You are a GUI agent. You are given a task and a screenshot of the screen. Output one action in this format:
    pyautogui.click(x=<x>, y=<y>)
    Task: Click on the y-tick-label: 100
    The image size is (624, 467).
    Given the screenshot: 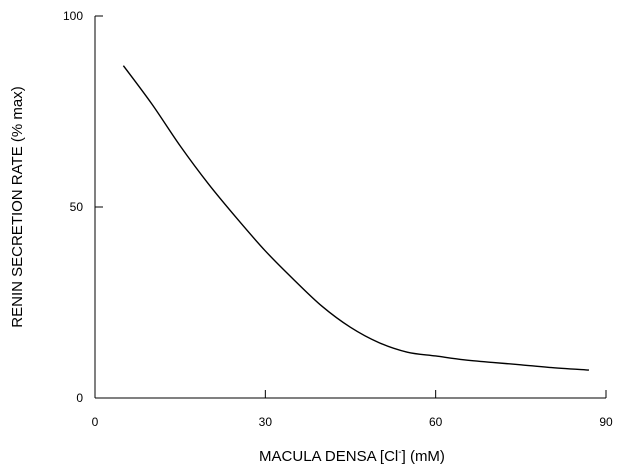 What is the action you would take?
    pyautogui.click(x=73, y=16)
    